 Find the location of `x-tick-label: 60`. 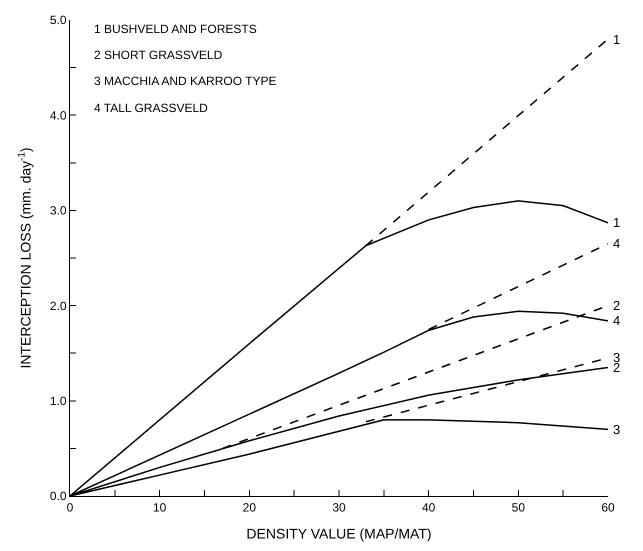

x-tick-label: 60 is located at coordinates (608, 507).